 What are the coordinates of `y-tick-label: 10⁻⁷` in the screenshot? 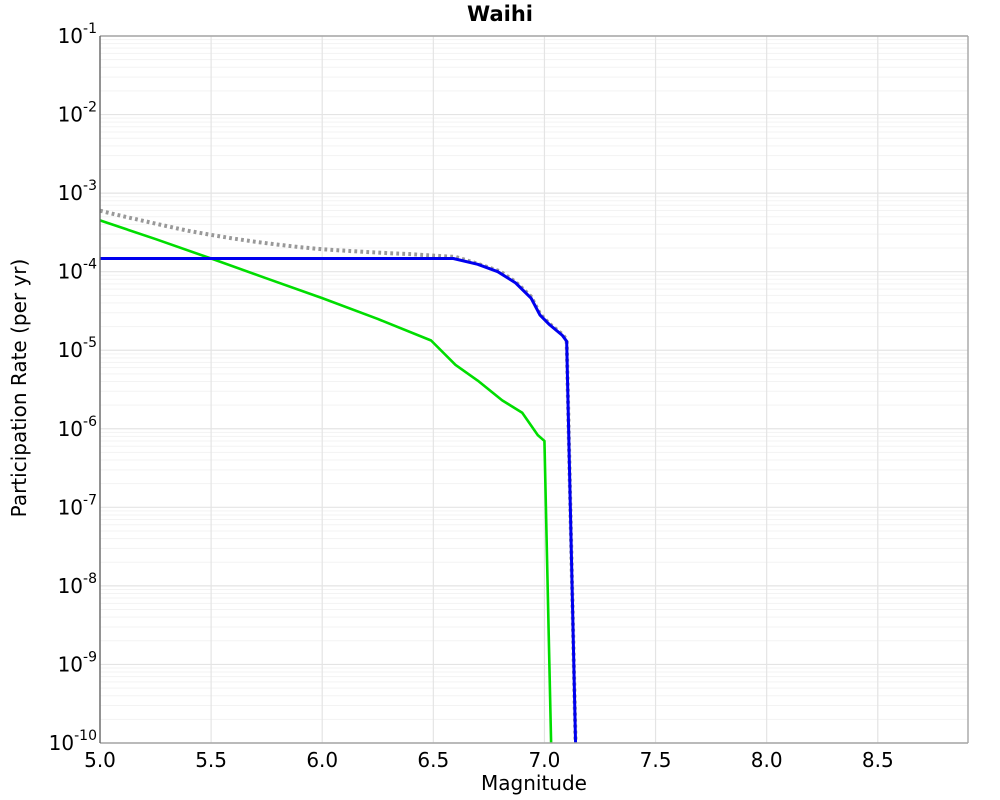 It's located at (77, 505).